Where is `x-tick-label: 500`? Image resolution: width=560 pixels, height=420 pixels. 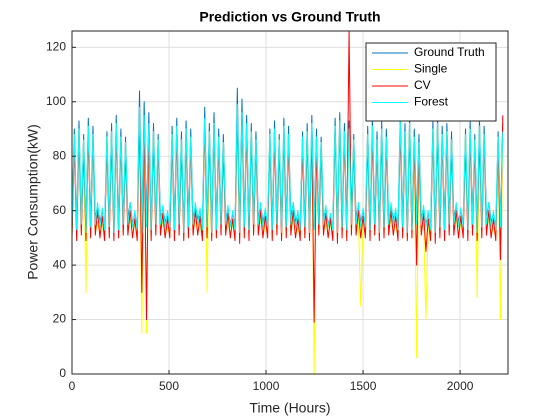
x-tick-label: 500 is located at coordinates (169, 386).